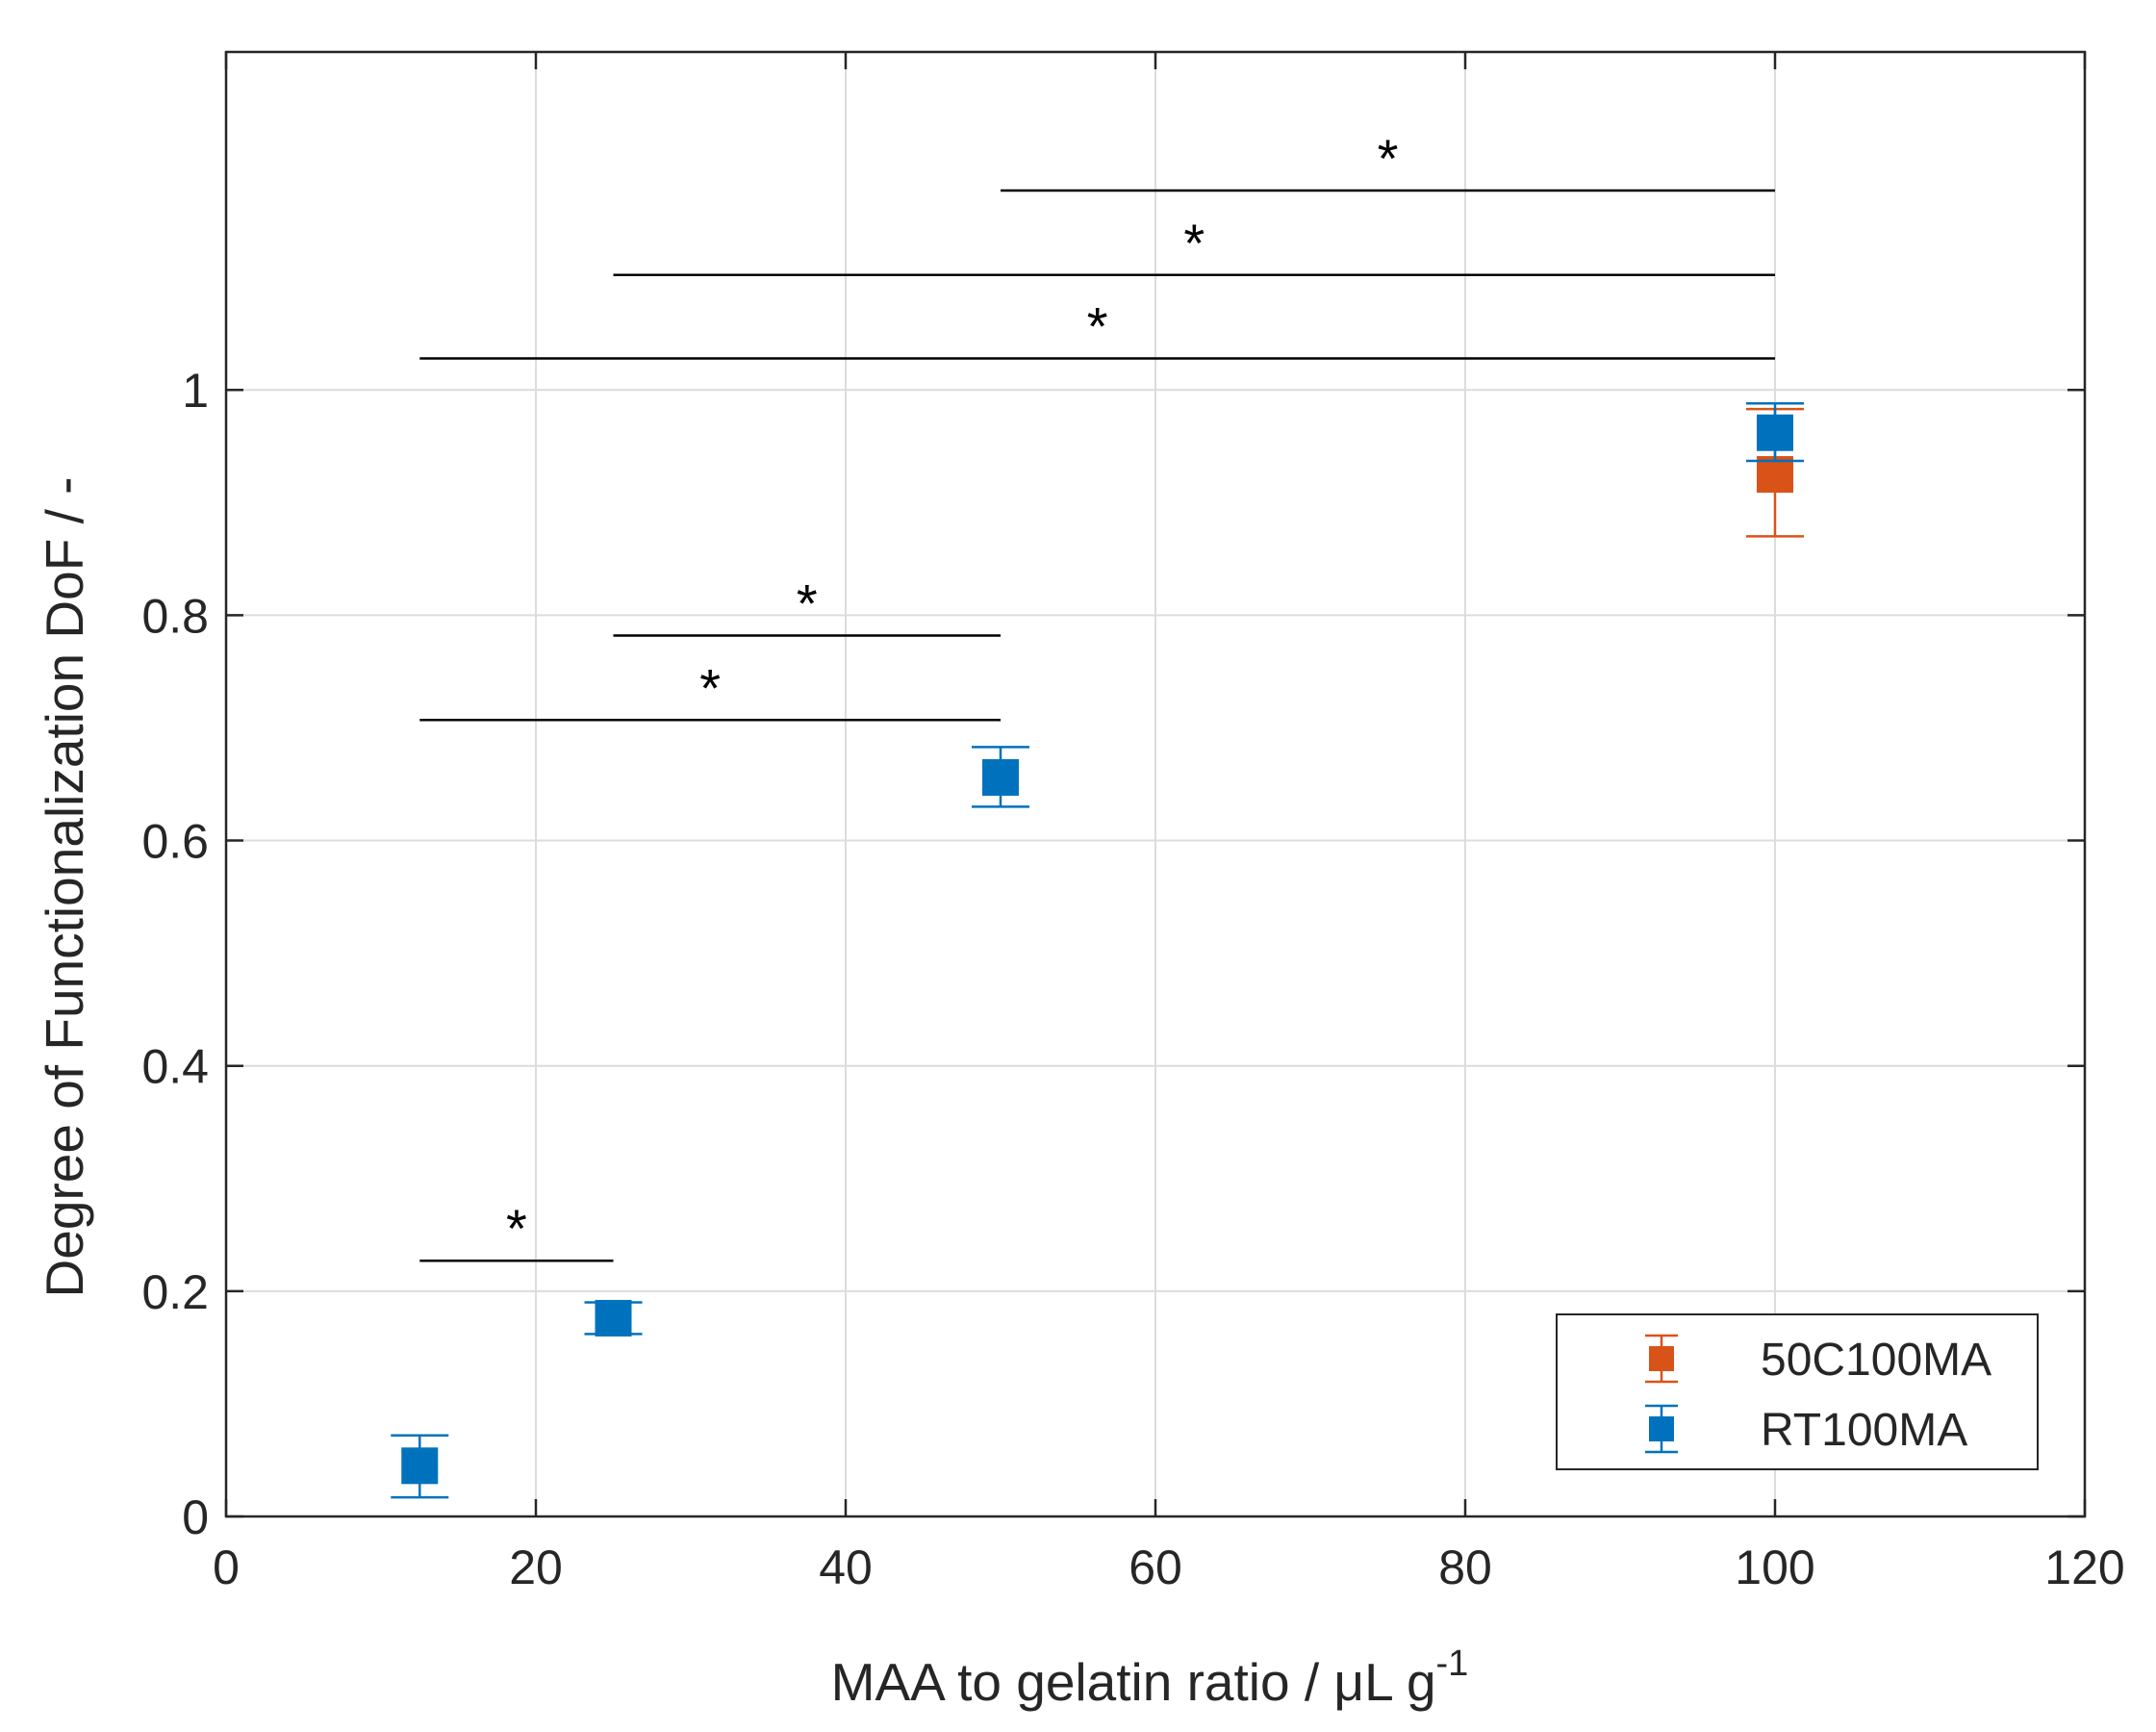  What do you see at coordinates (195, 1517) in the screenshot?
I see `y-tick-label: 0` at bounding box center [195, 1517].